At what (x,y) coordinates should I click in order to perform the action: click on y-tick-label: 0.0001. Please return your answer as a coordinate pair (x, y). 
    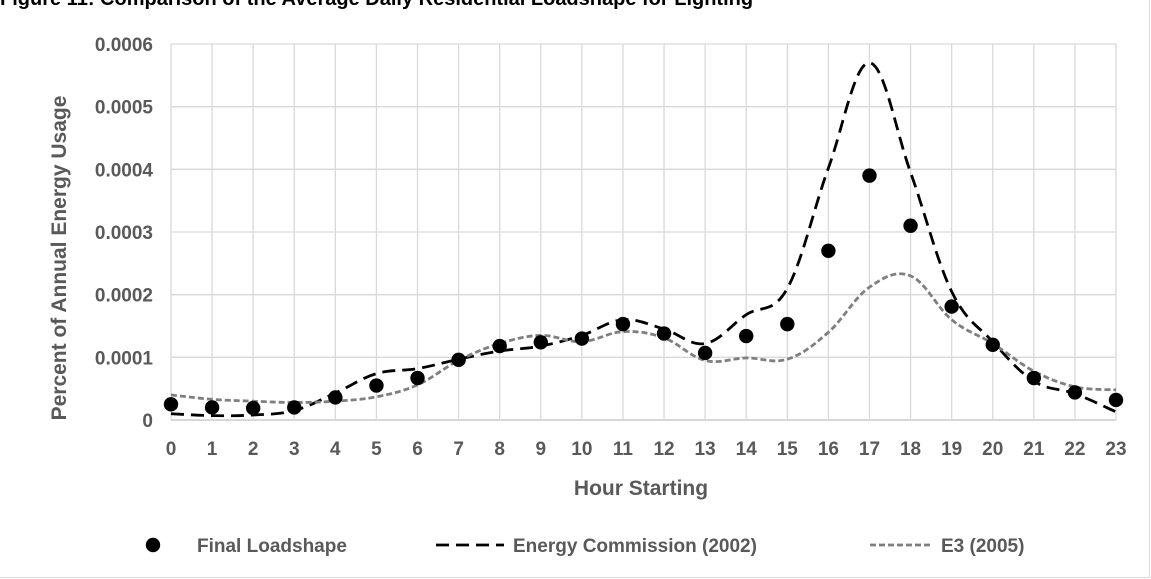
    Looking at the image, I should click on (124, 358).